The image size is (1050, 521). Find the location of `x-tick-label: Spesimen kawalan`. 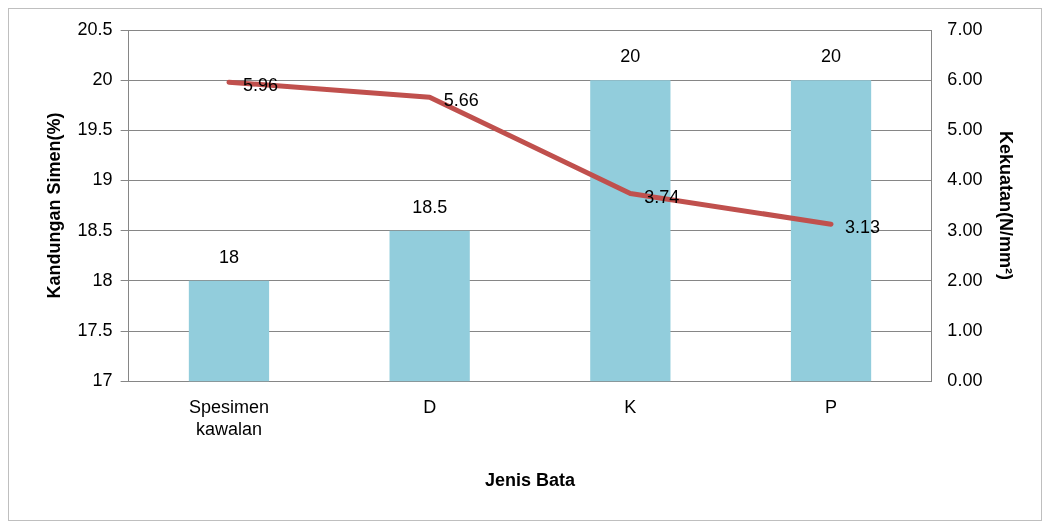

x-tick-label: Spesimen kawalan is located at coordinates (228, 417).